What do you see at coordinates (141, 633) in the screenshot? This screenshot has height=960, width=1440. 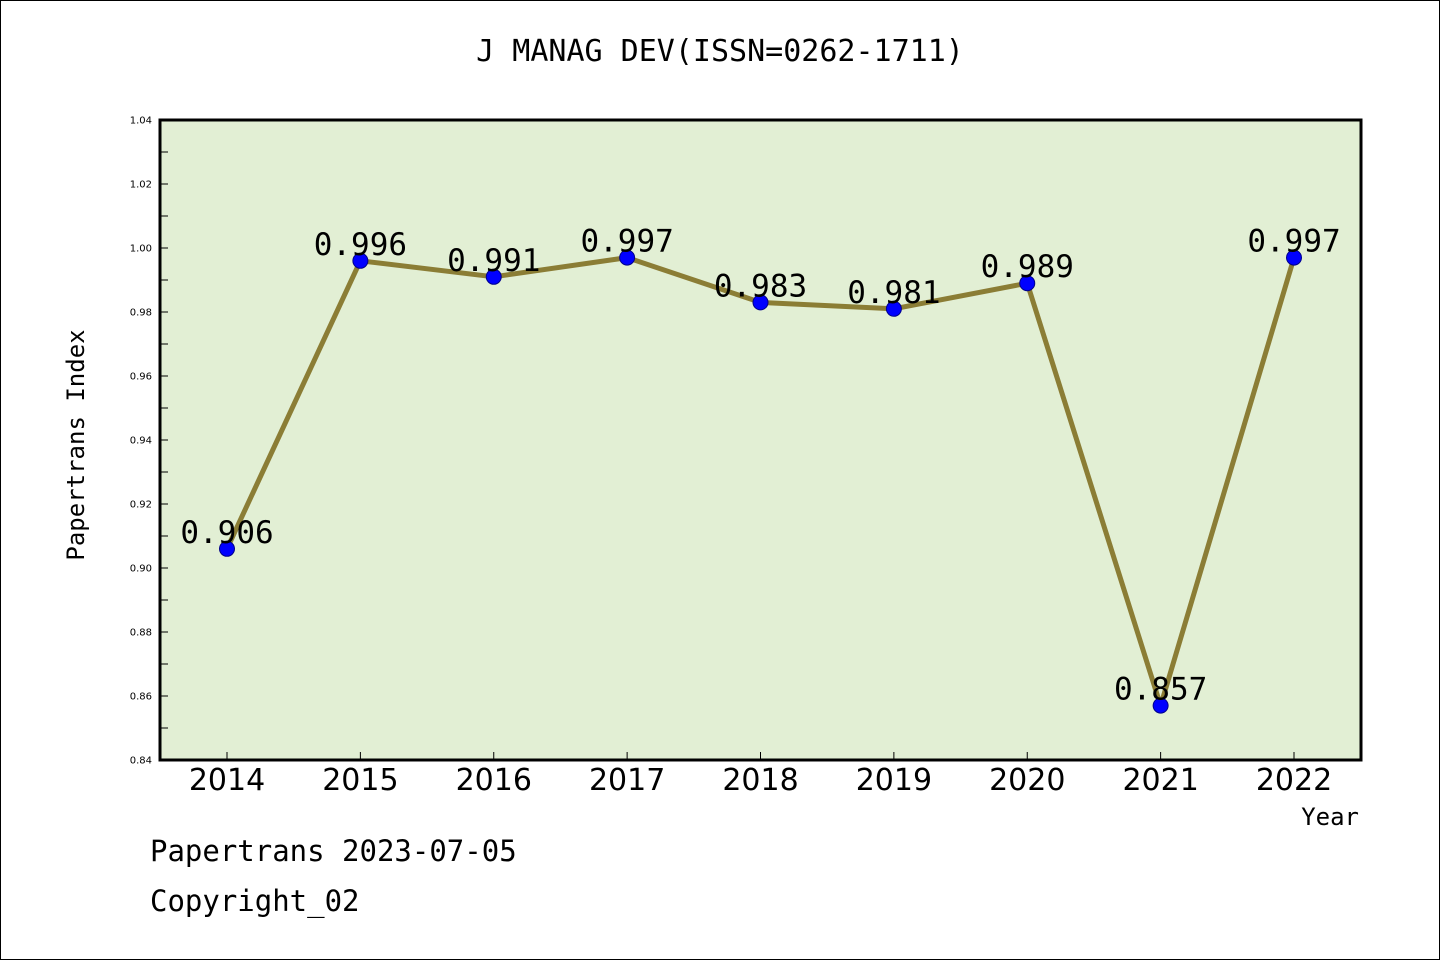 I see `y-tick-label: 0.88` at bounding box center [141, 633].